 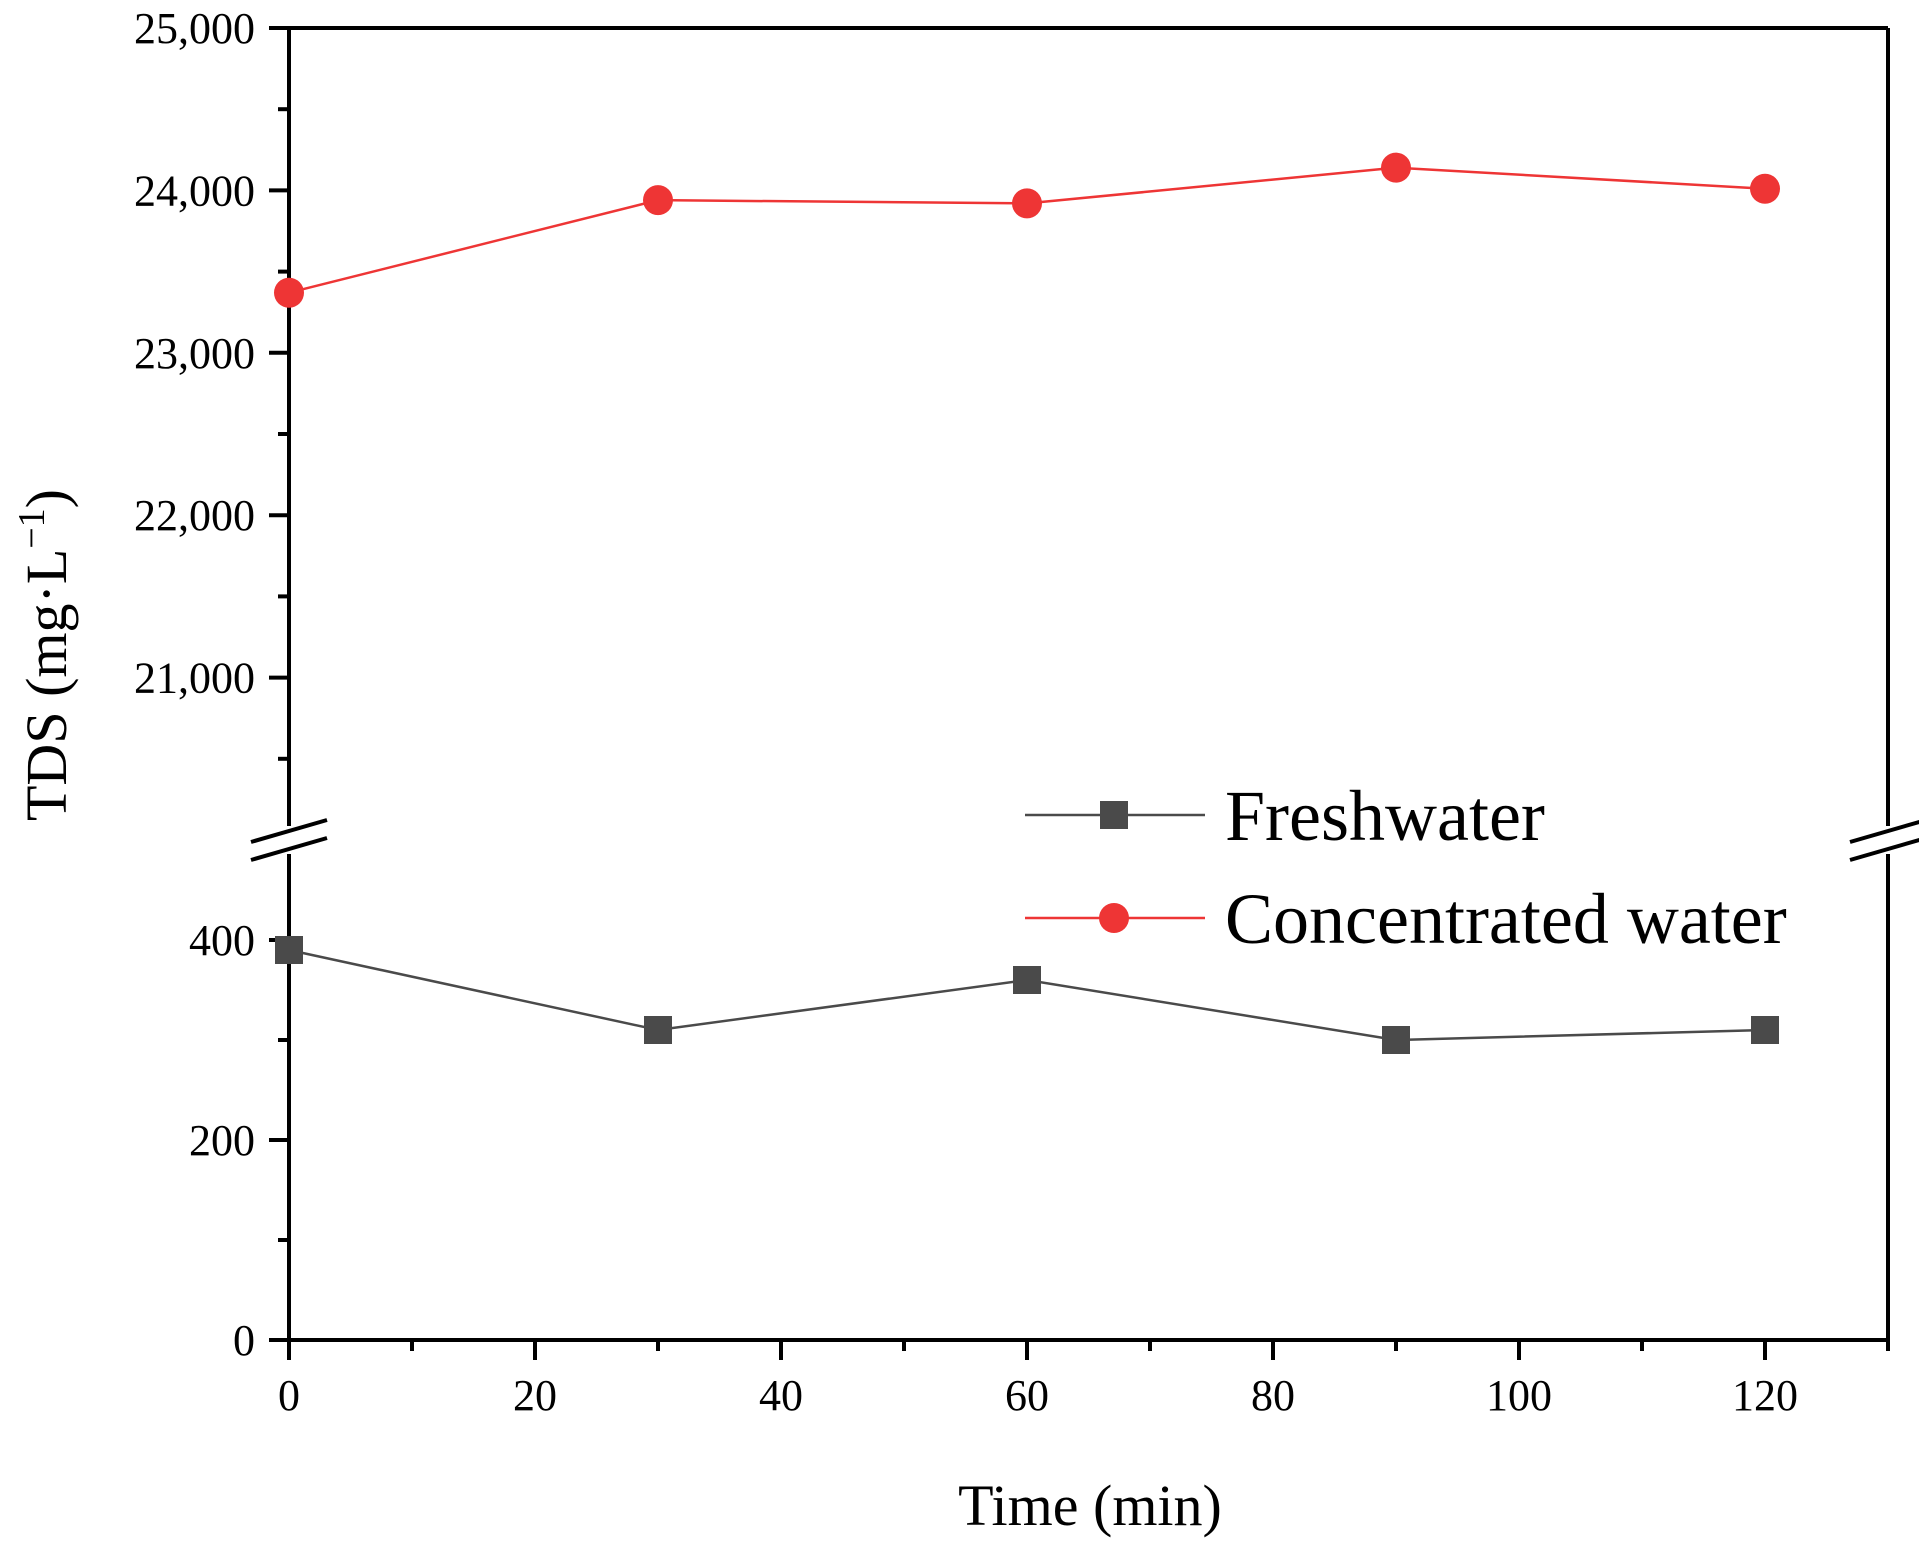 I want to click on x-tick-label: 80, so click(x=1273, y=1395).